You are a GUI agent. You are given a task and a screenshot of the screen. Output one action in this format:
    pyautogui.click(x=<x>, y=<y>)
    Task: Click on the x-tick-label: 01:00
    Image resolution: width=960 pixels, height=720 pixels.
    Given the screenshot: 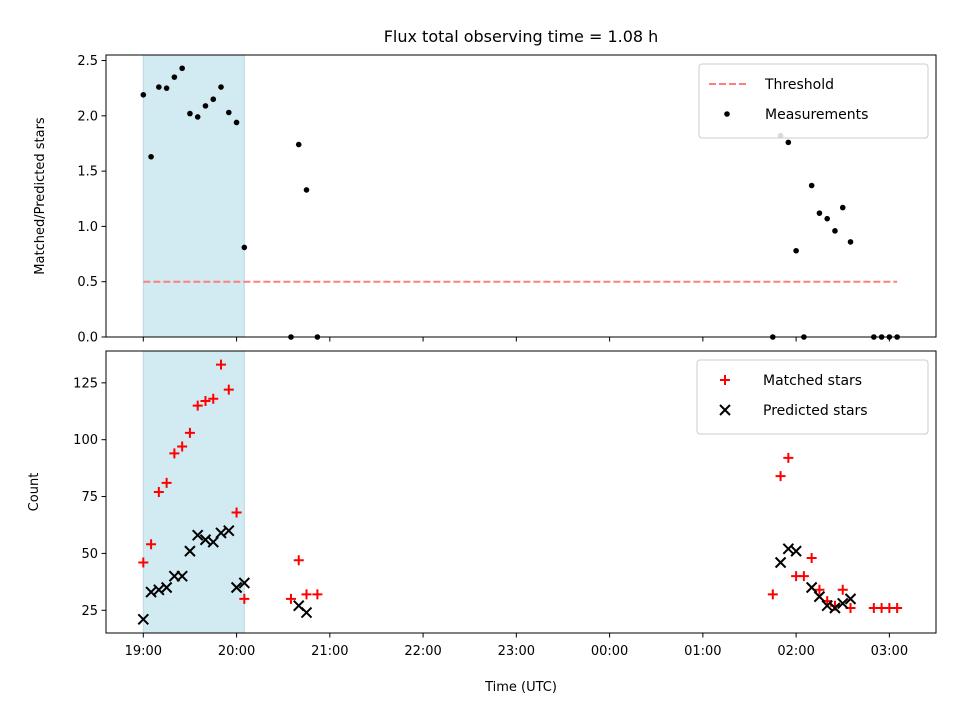 What is the action you would take?
    pyautogui.click(x=702, y=651)
    